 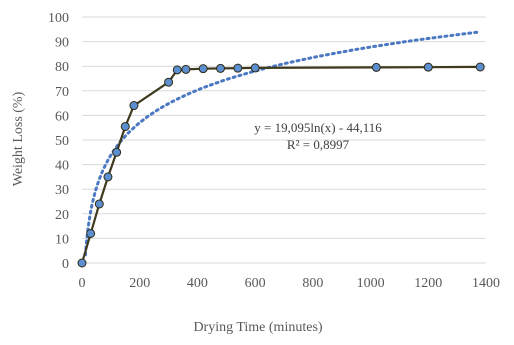 I want to click on y-tick-label: 30, so click(x=62, y=190).